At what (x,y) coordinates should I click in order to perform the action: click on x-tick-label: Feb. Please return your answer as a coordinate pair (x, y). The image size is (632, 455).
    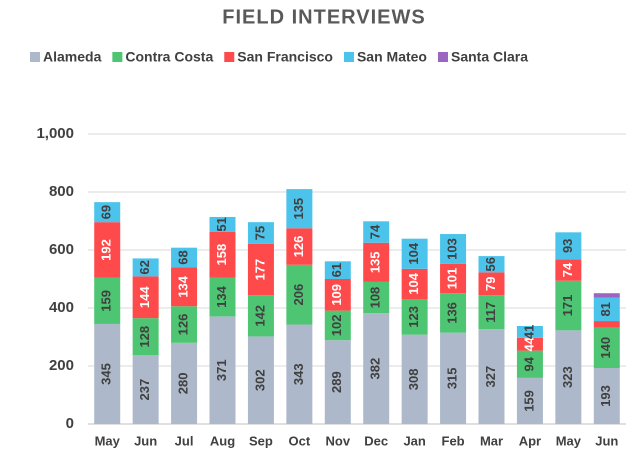
    Looking at the image, I should click on (453, 440).